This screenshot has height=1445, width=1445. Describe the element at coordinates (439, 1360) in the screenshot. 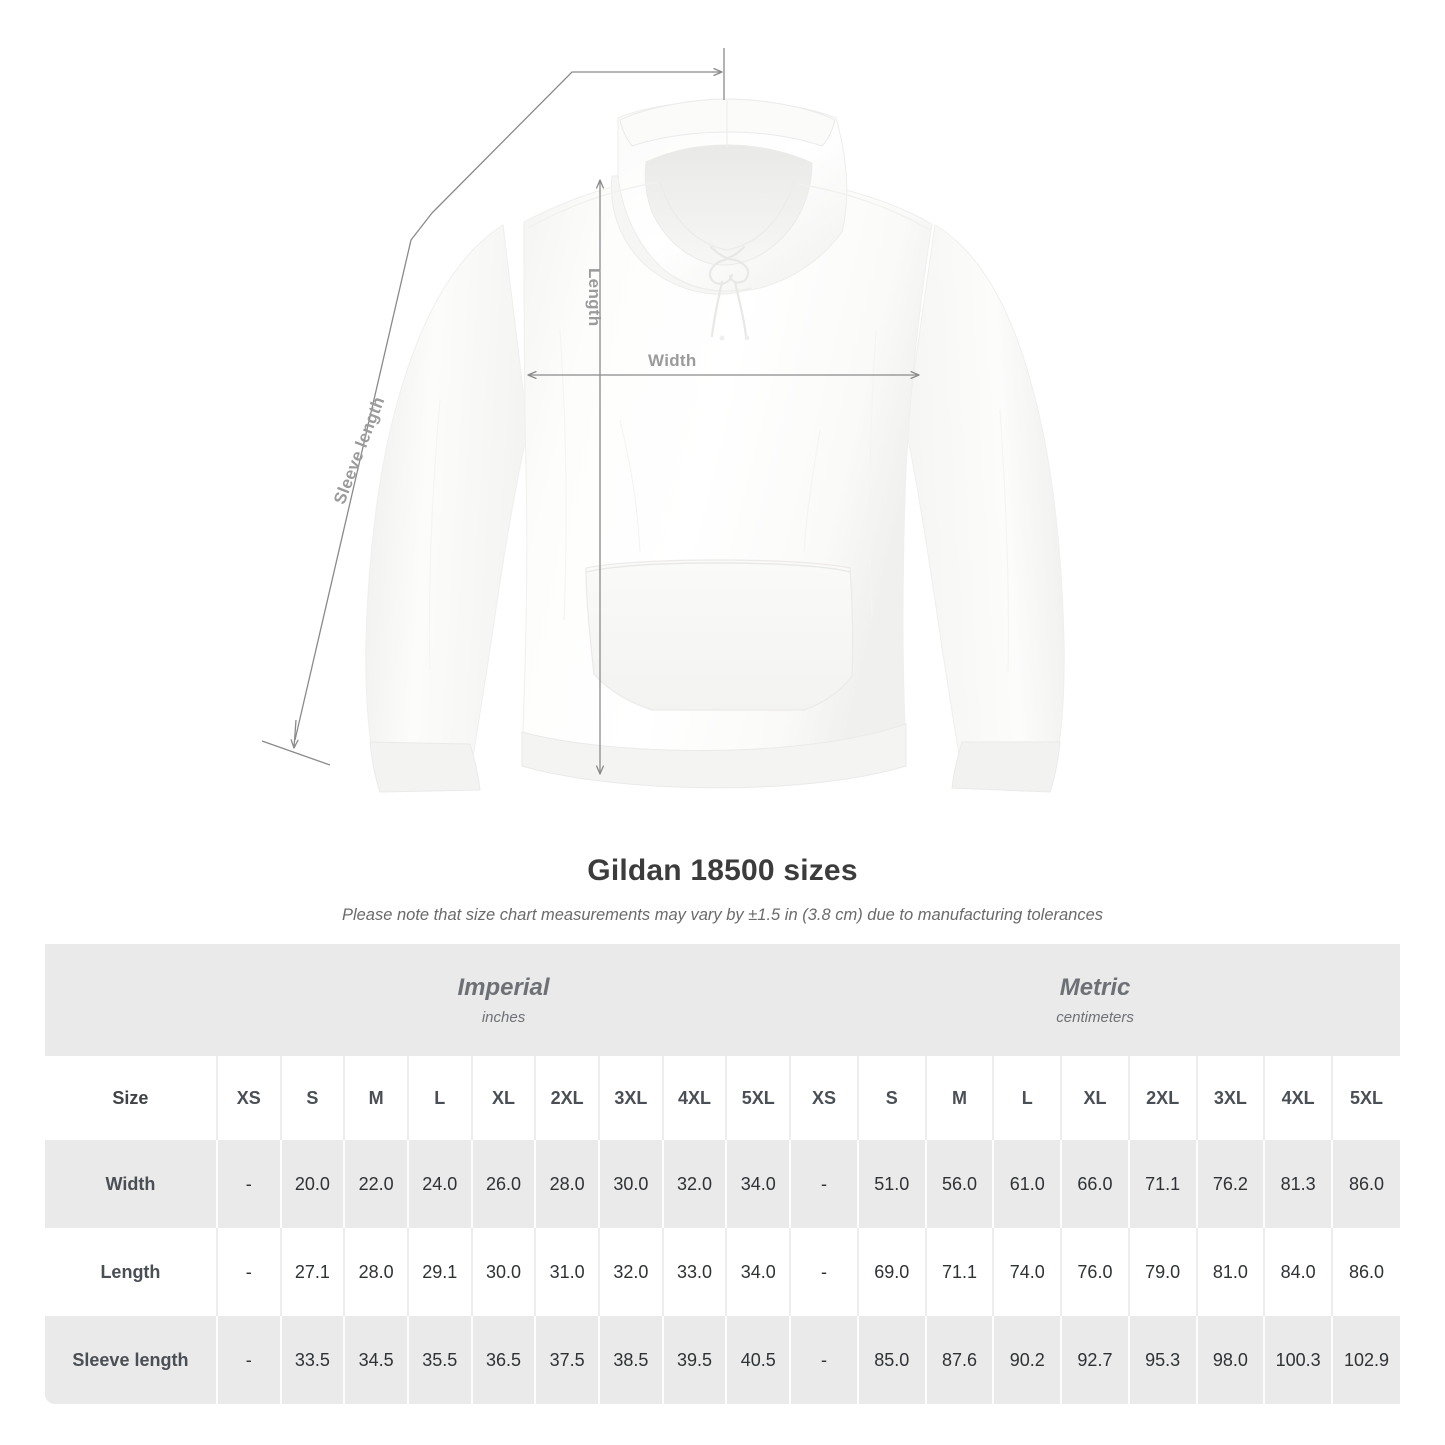

I see `sleeve-imperial-l: 35.5` at that location.